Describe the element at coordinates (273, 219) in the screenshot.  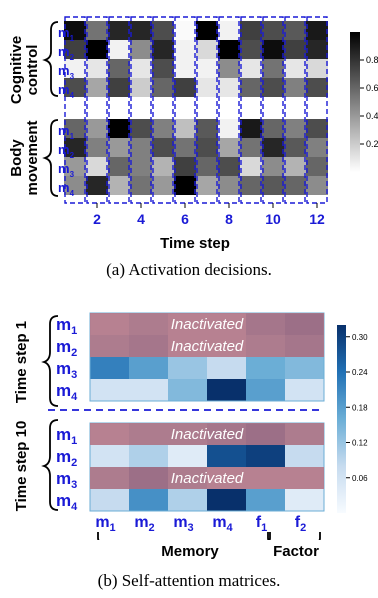
I see `x-tick-label: 10` at that location.